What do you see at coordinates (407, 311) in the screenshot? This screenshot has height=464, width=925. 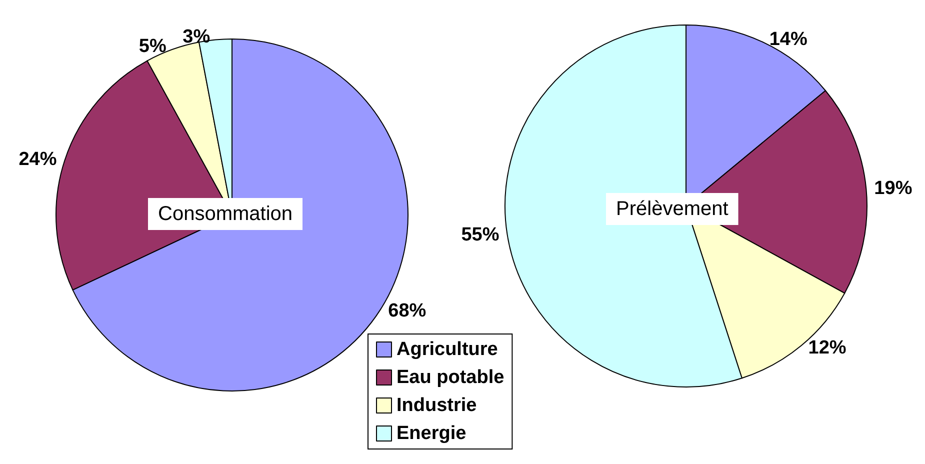 I see `data-label: 68%` at bounding box center [407, 311].